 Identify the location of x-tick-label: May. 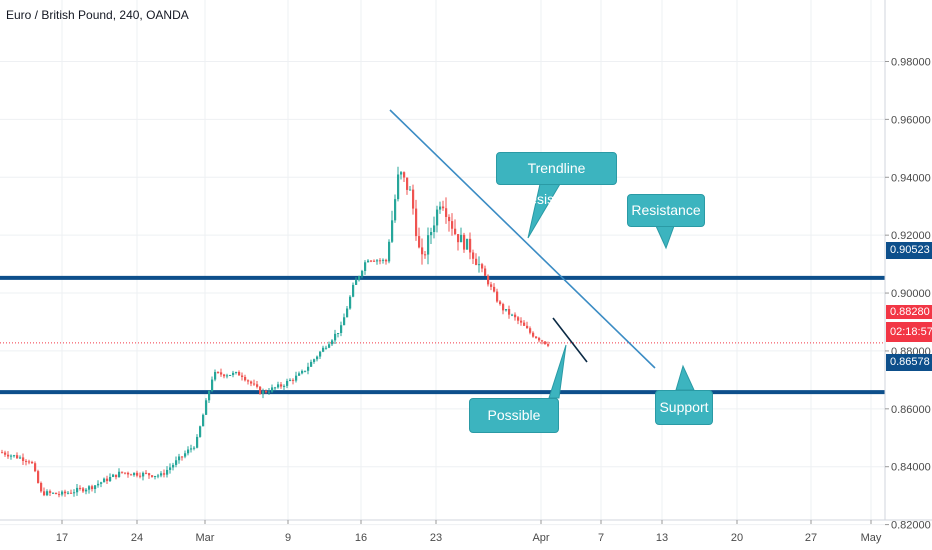
(871, 538).